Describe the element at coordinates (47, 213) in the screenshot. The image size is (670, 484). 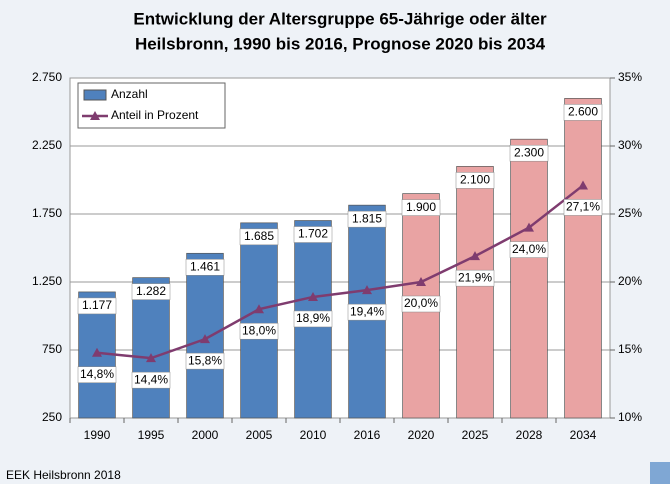
I see `y-tick-label: 1.750` at that location.